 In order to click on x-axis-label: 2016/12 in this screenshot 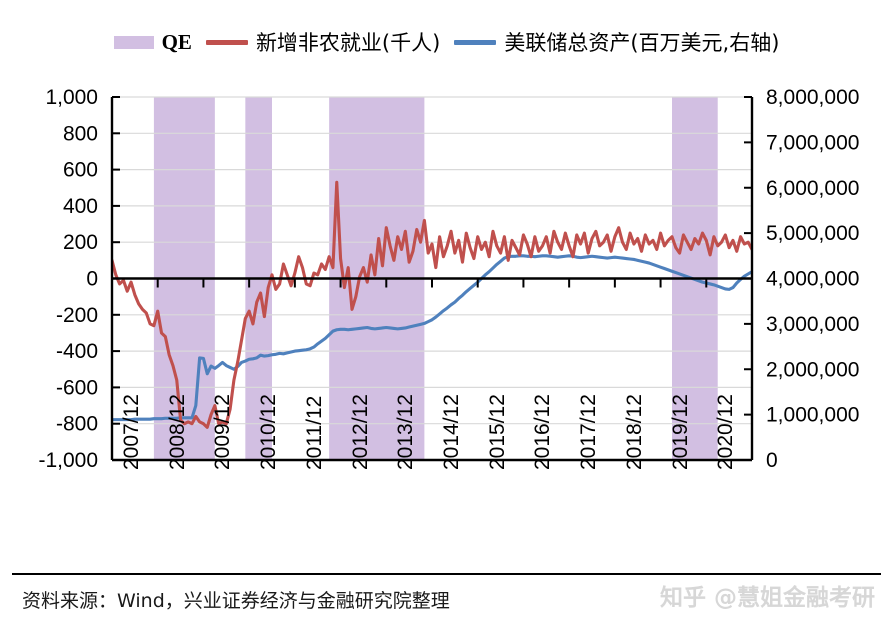, I will do `click(543, 432)`.